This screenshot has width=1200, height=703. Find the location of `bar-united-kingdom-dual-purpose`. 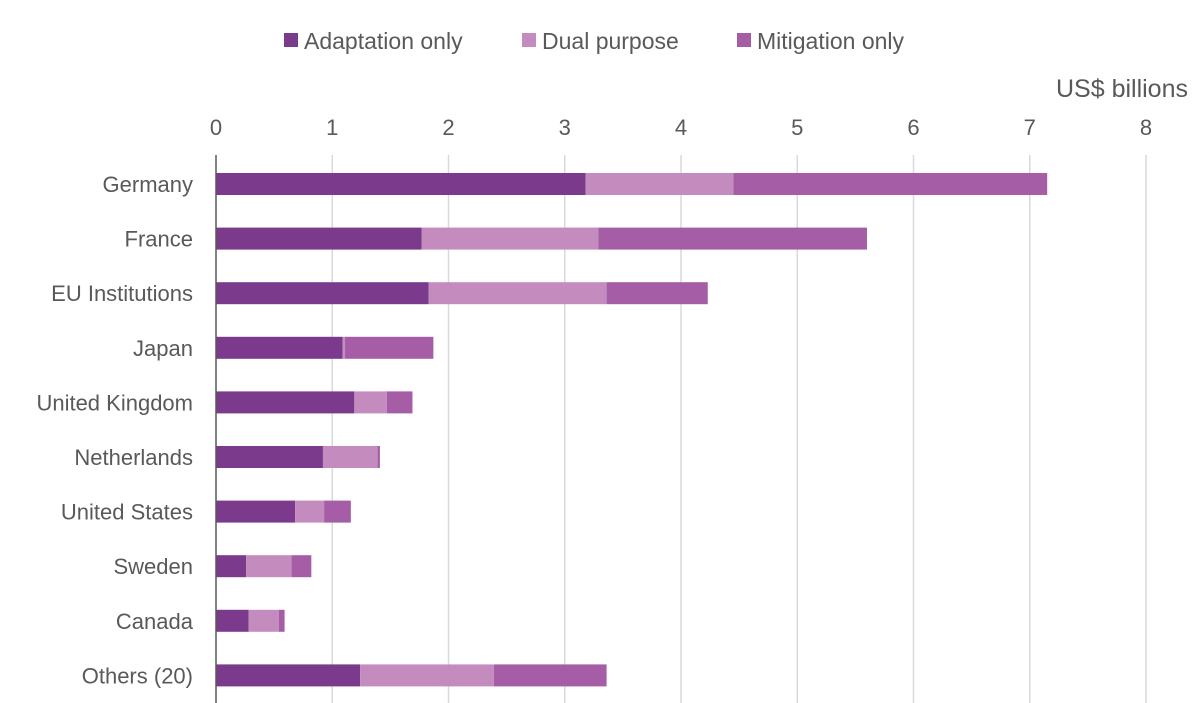

bar-united-kingdom-dual-purpose is located at coordinates (370, 402).